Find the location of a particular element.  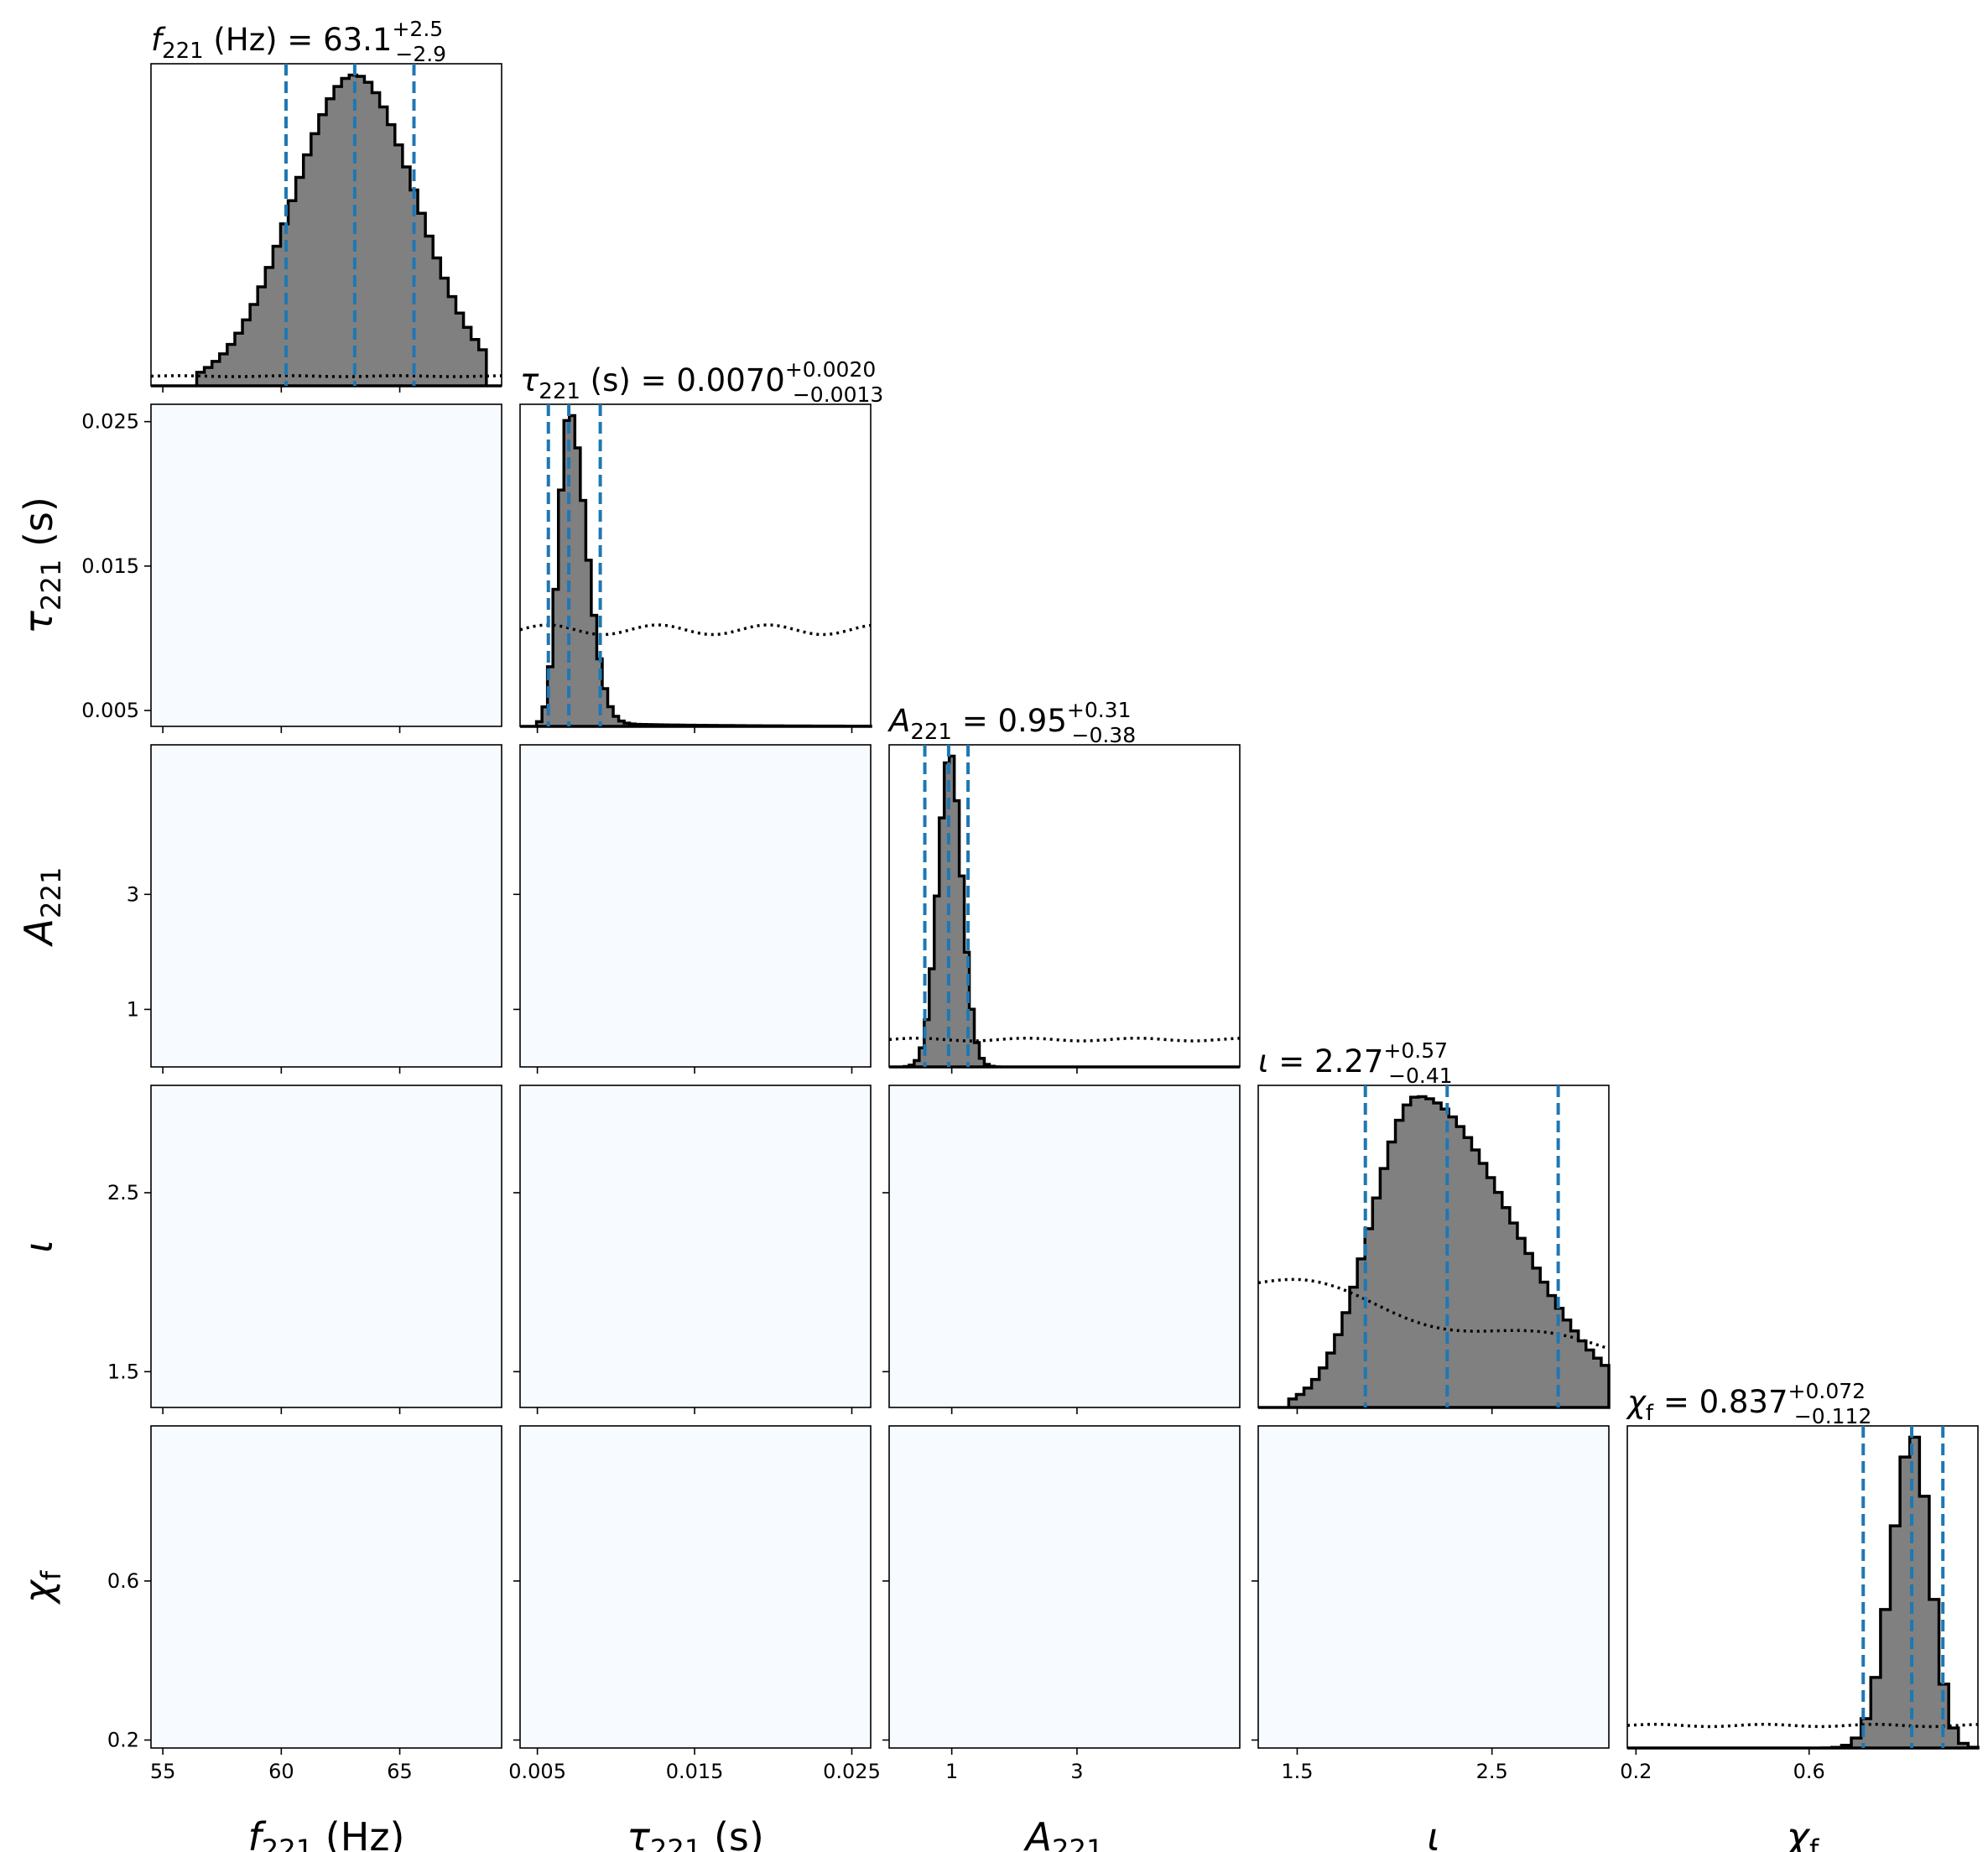

density-panel-iota-A221: 50%90% is located at coordinates (1061, 1249).